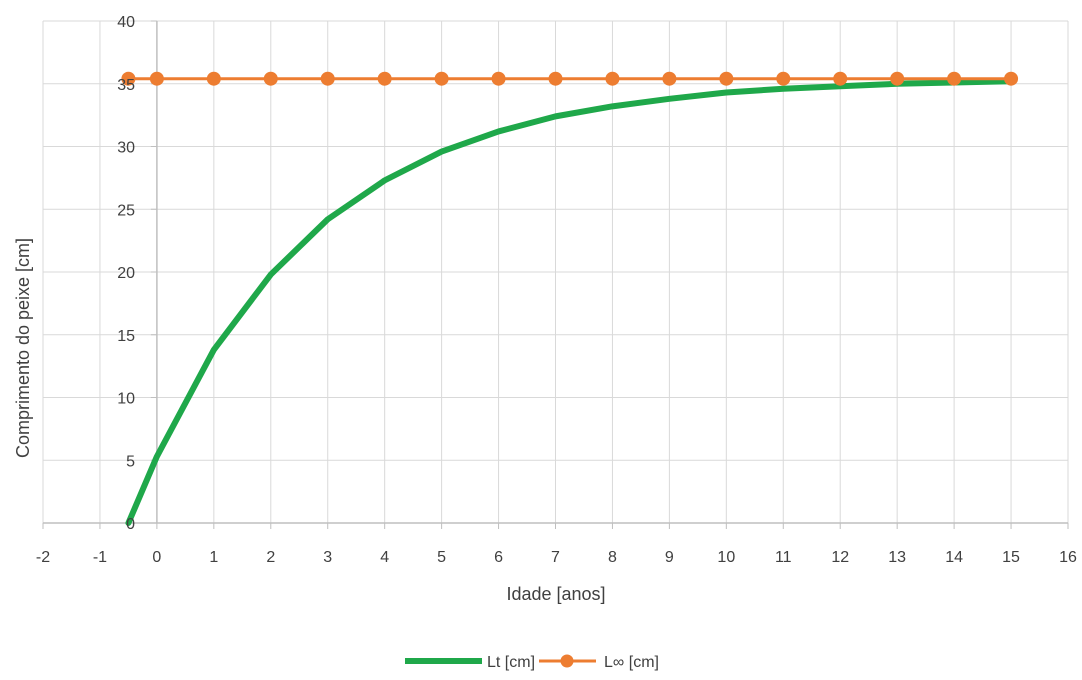 Image resolution: width=1082 pixels, height=680 pixels. What do you see at coordinates (726, 557) in the screenshot?
I see `x-tick-label: 10` at bounding box center [726, 557].